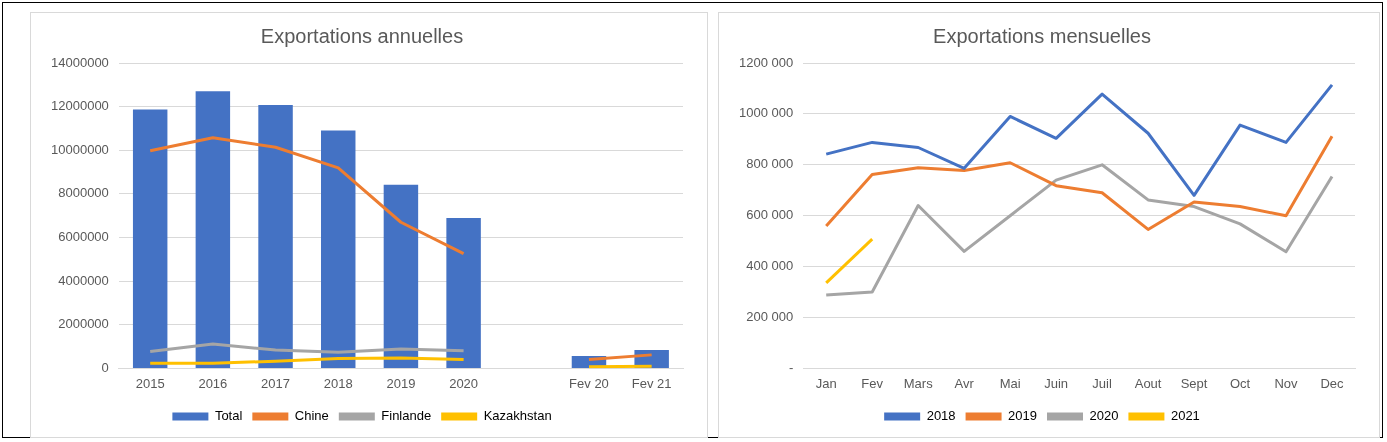 This screenshot has width=1387, height=442. What do you see at coordinates (766, 62) in the screenshot?
I see `y-tick-label: 1200 000` at bounding box center [766, 62].